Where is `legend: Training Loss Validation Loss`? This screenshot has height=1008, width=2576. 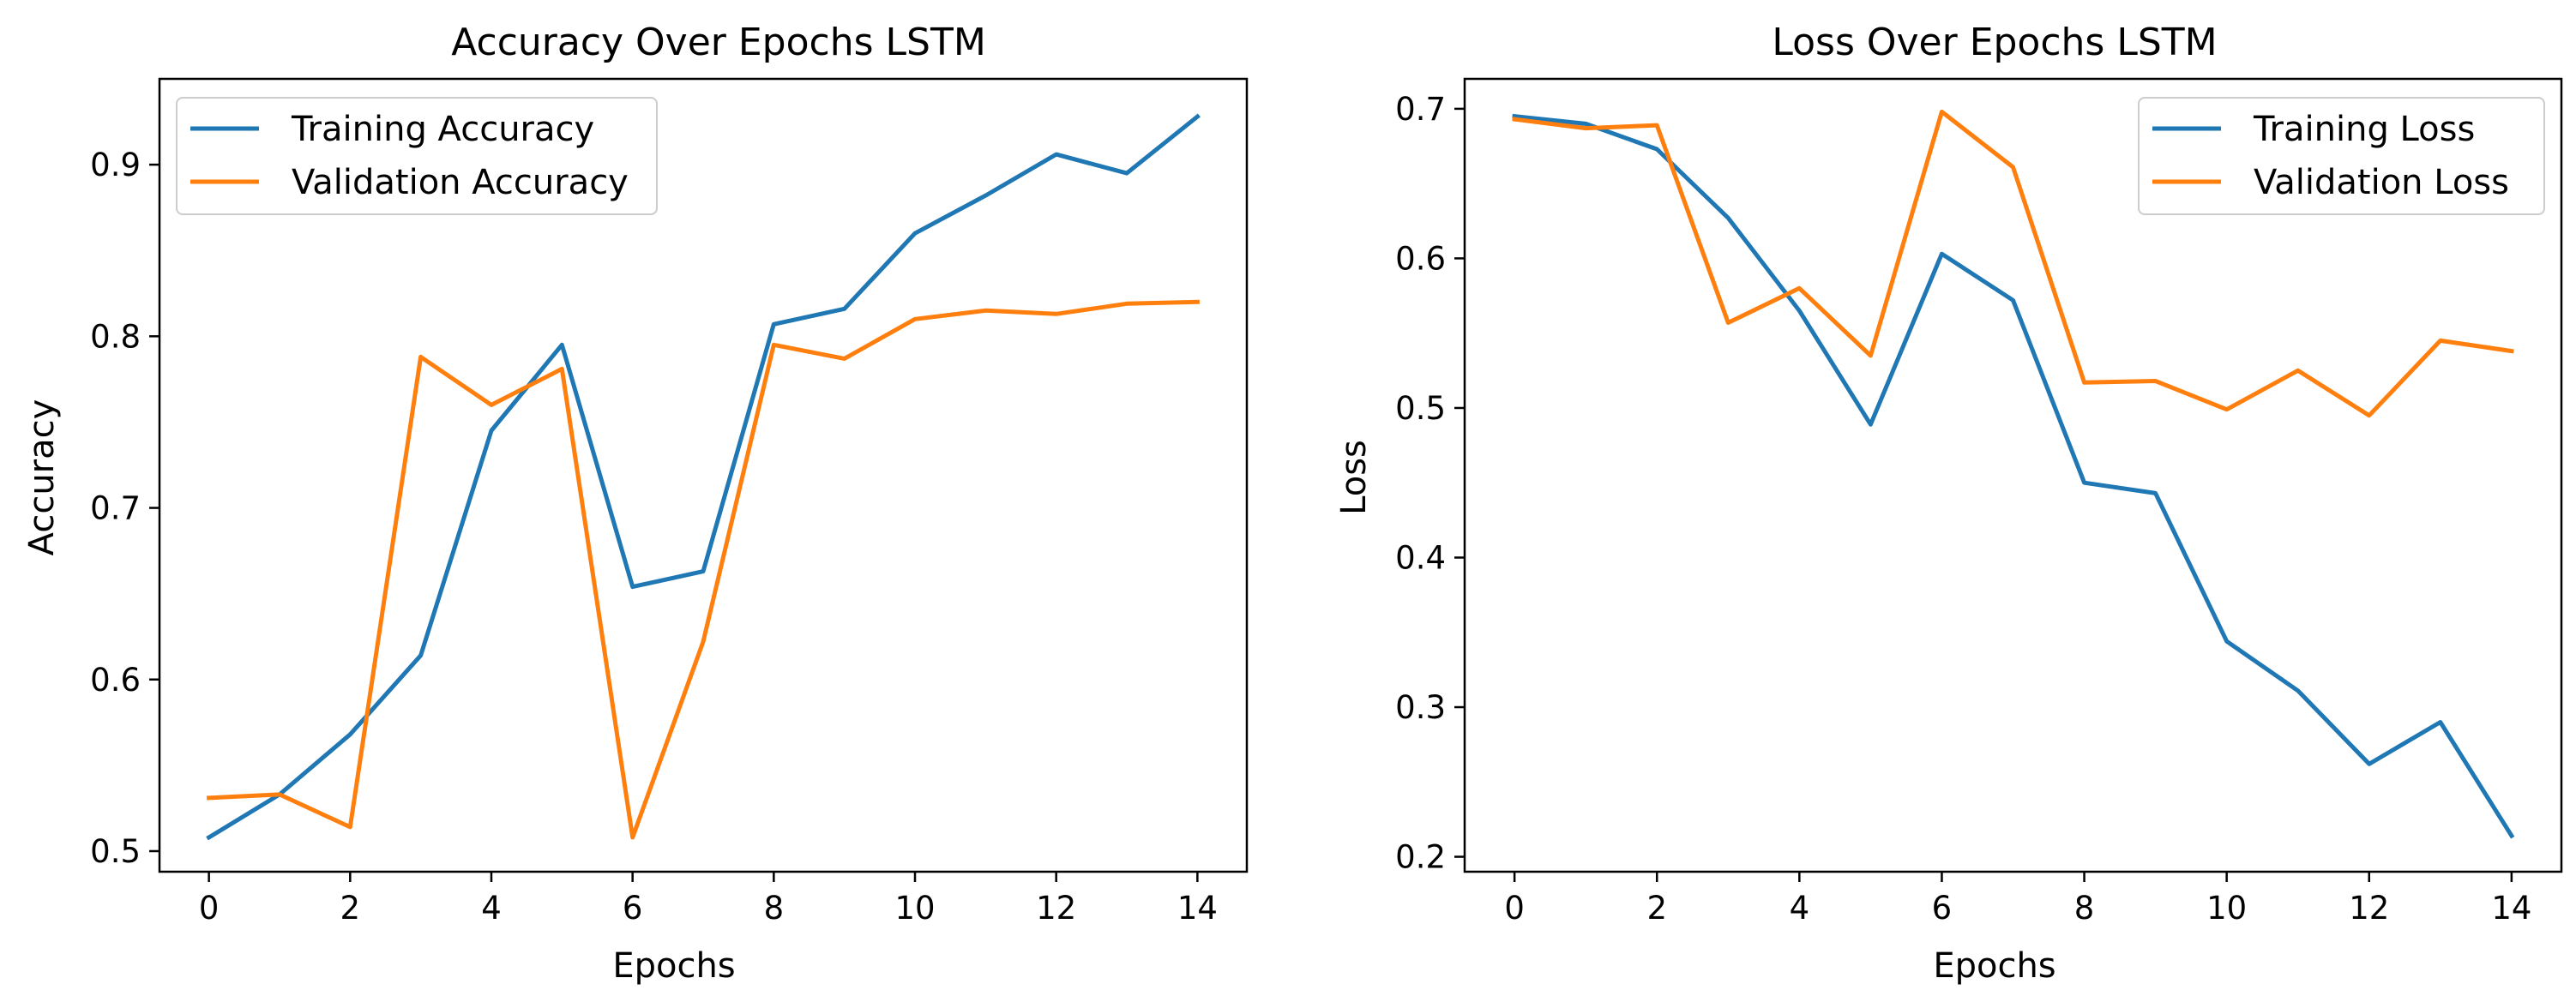
legend: Training Loss Validation Loss is located at coordinates (2341, 156).